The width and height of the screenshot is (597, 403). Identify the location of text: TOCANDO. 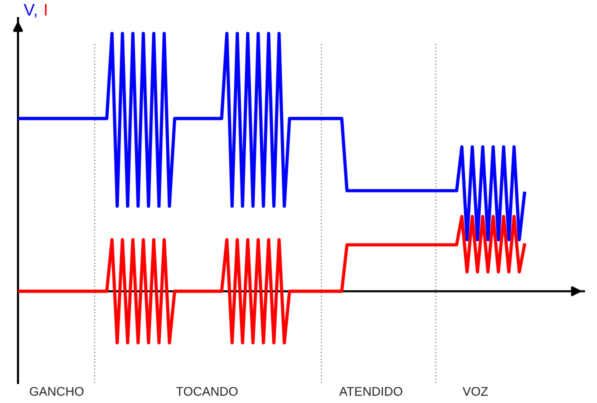
(207, 391).